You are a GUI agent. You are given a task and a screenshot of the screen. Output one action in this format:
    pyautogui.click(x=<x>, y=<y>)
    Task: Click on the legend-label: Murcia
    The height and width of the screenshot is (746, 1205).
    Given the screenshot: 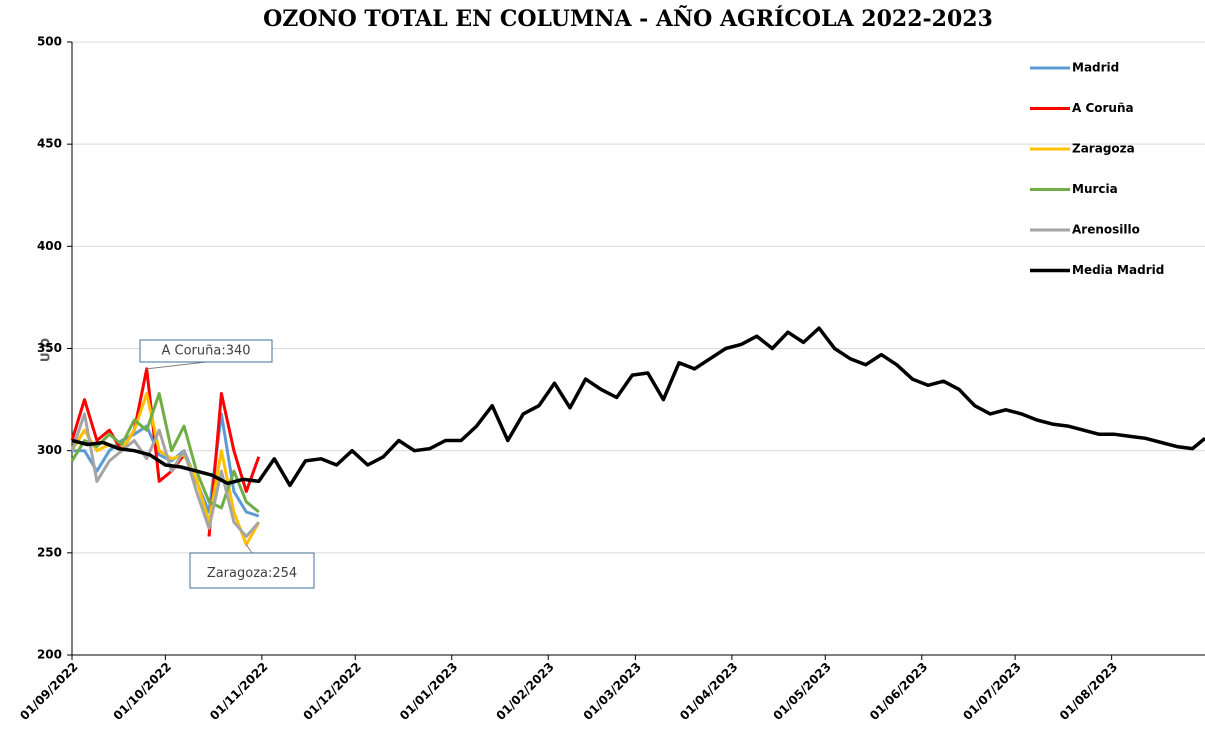 What is the action you would take?
    pyautogui.click(x=1095, y=189)
    